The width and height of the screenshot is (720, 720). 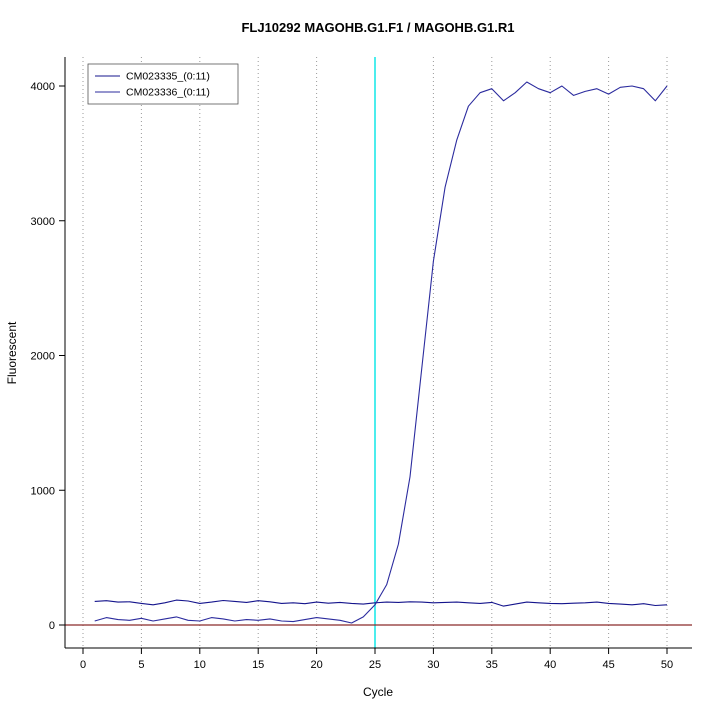 What do you see at coordinates (550, 665) in the screenshot?
I see `x-tick-label: 40` at bounding box center [550, 665].